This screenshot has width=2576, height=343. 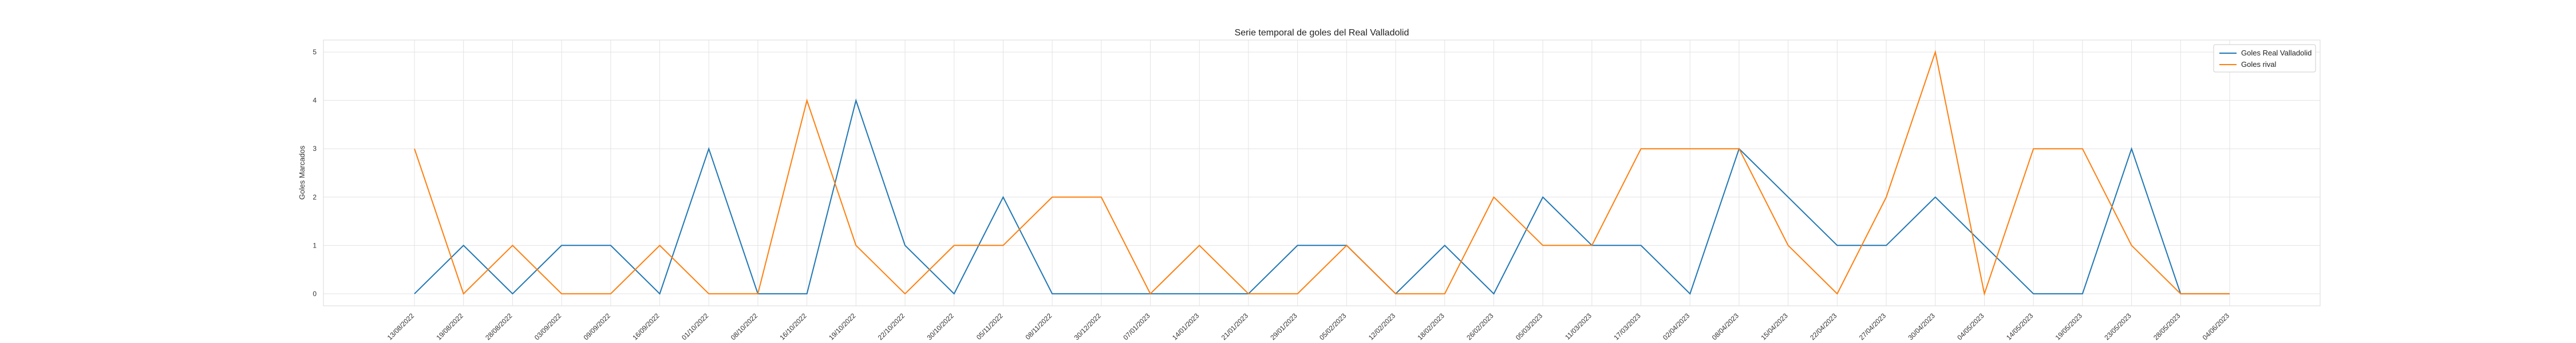 I want to click on x-tick-label: 14/01/2023, so click(x=1186, y=327).